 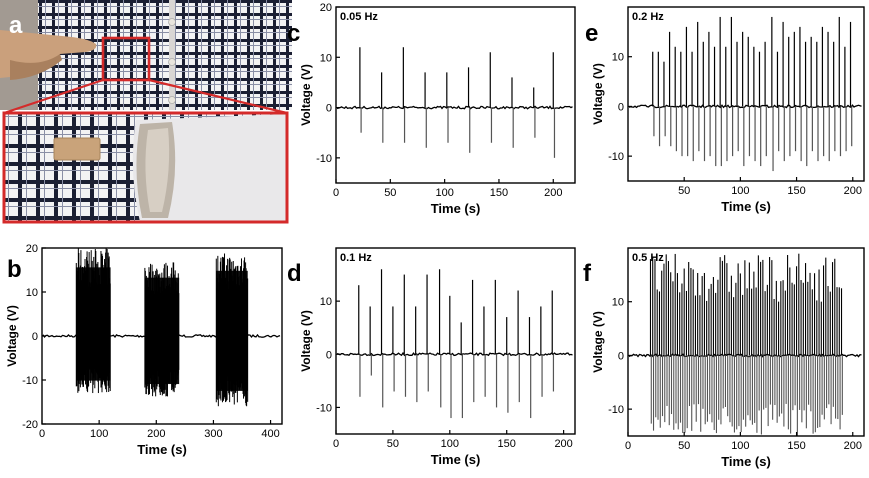 What do you see at coordinates (616, 410) in the screenshot?
I see `y-tick-label-f: -10` at bounding box center [616, 410].